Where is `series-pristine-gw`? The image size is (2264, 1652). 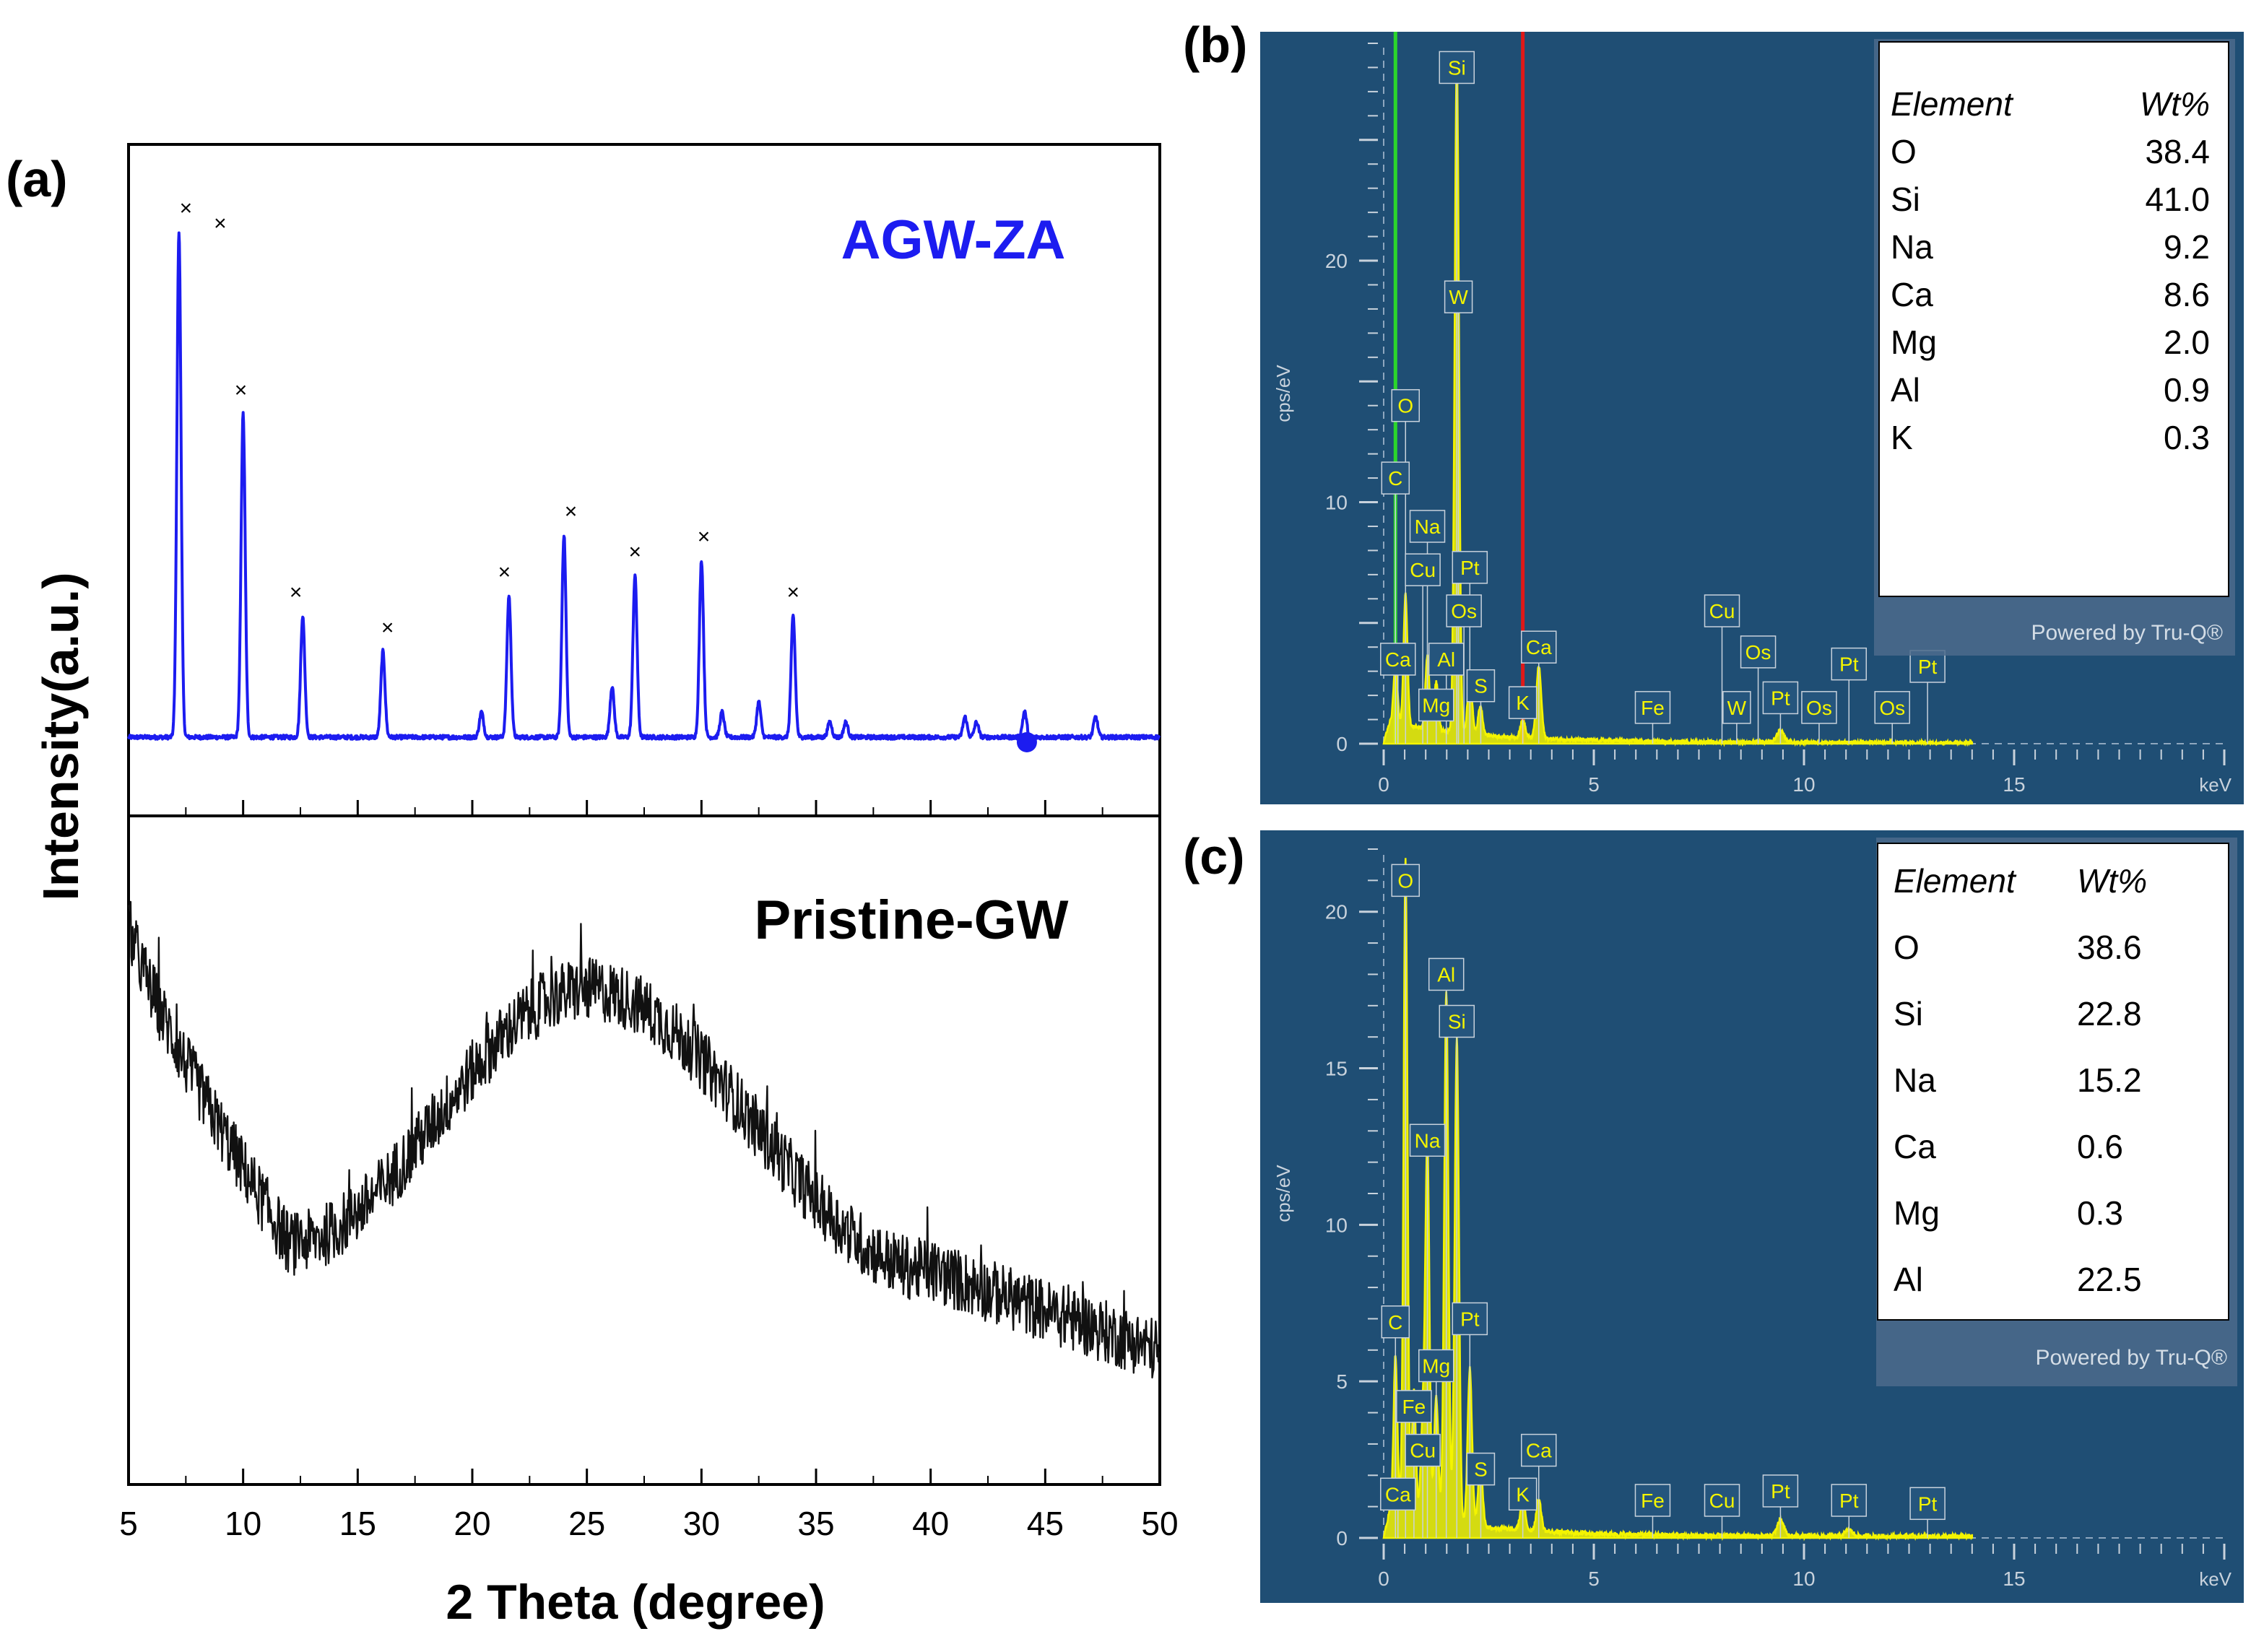
series-pristine-gw is located at coordinates (644, 1139).